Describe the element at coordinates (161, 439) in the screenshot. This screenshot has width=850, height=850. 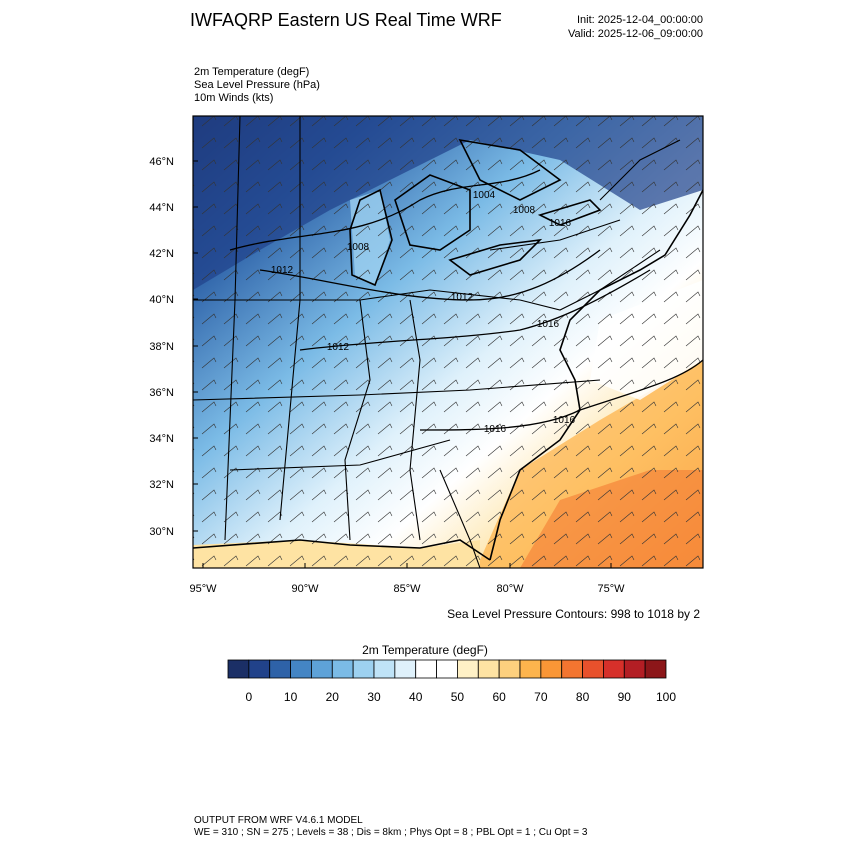
I see `lat-label: 34°N` at that location.